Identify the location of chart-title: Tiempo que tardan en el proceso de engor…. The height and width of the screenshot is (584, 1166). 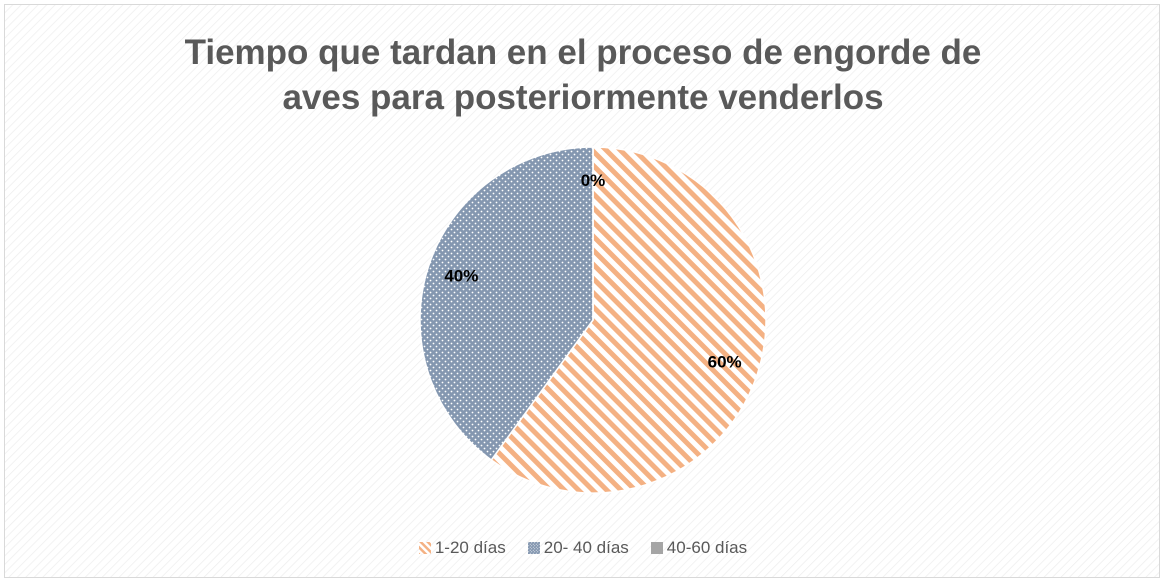
(583, 75).